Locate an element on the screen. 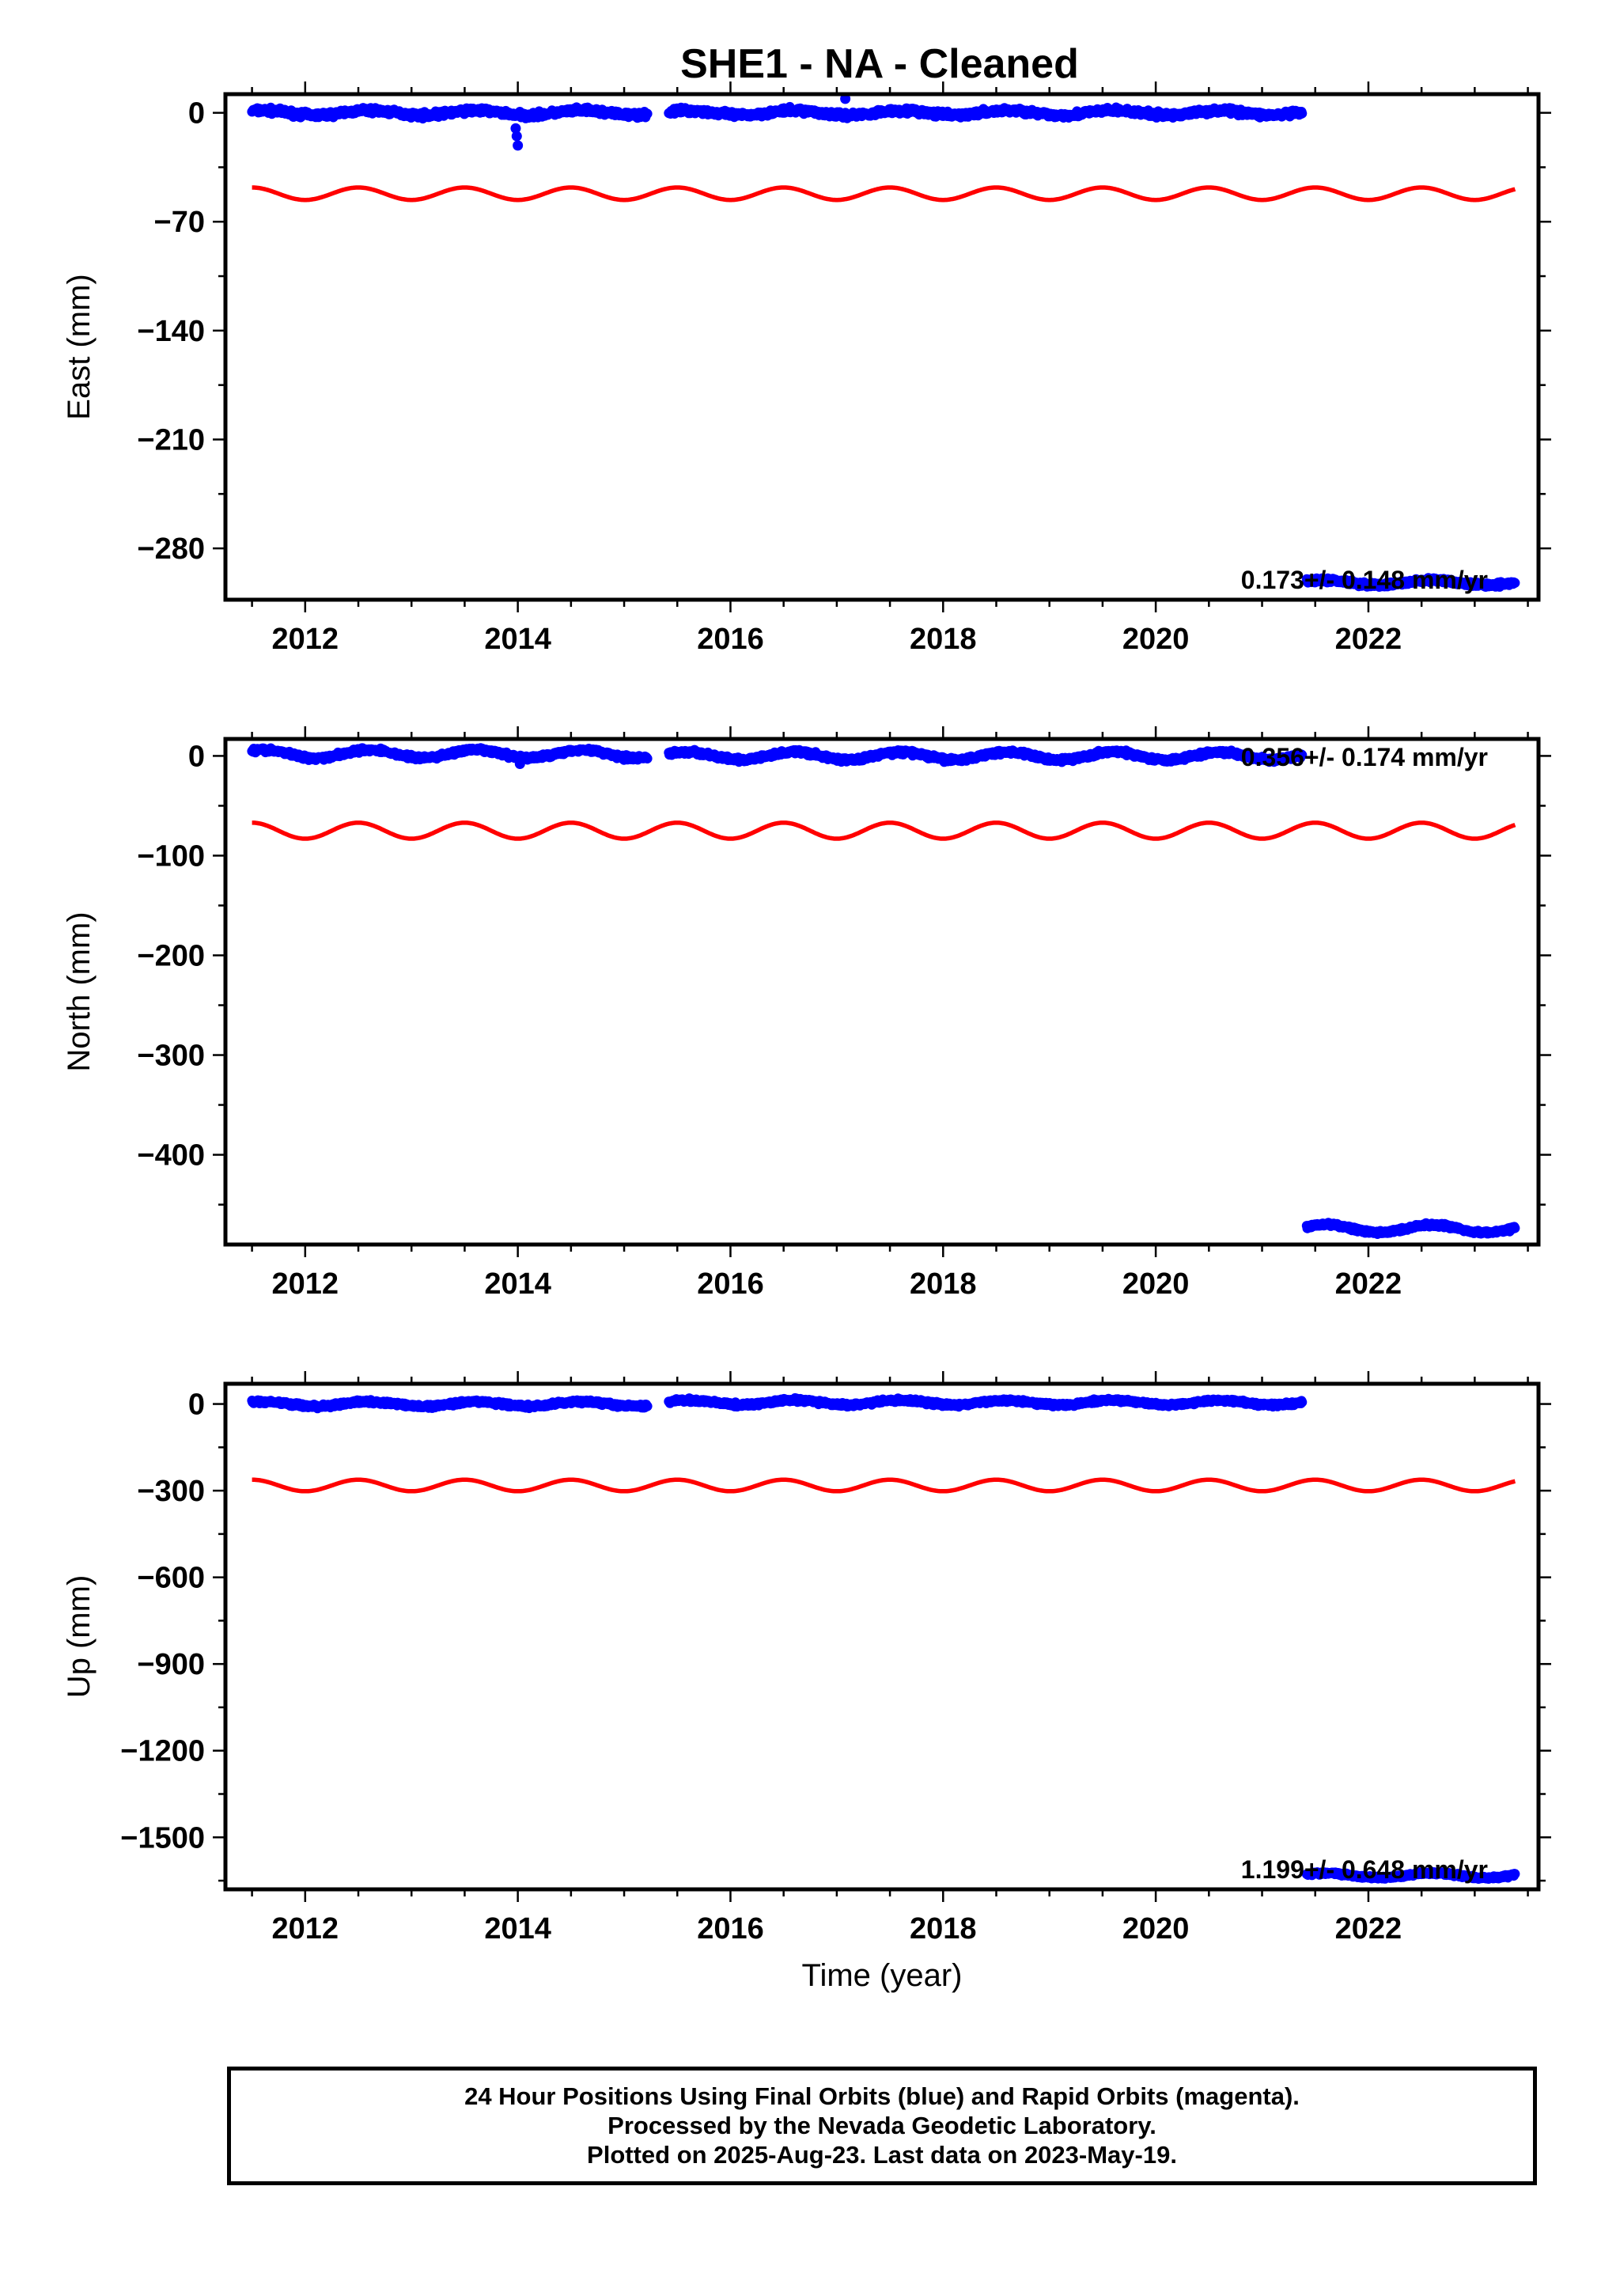 This screenshot has height=2296, width=1601. north-xtick-label: 2020 is located at coordinates (1156, 1284).